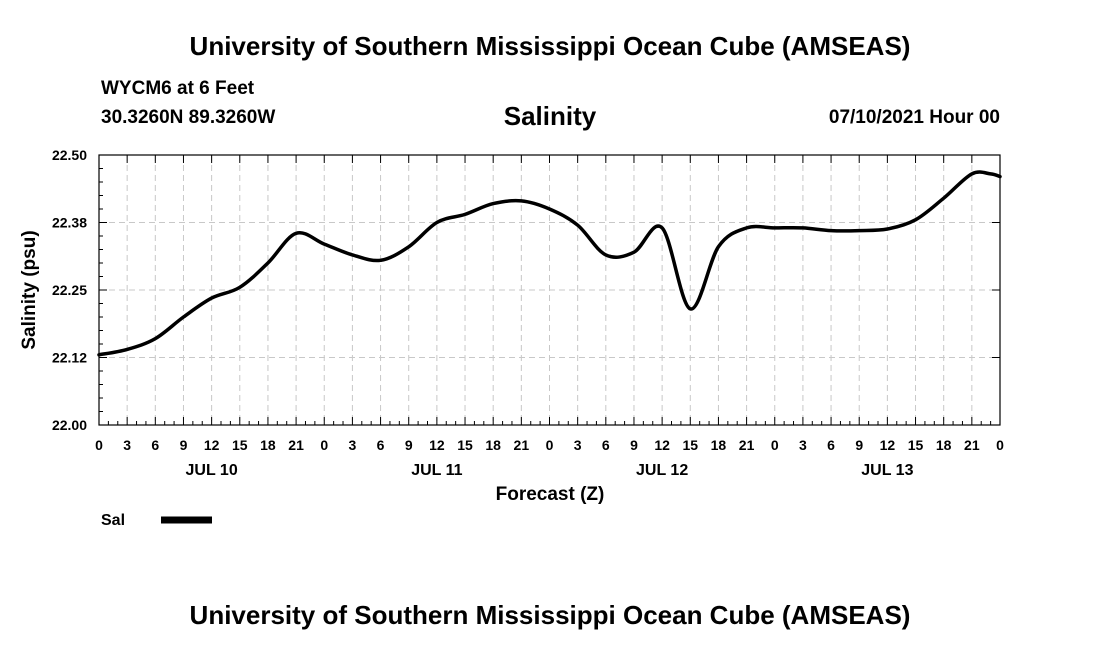 The width and height of the screenshot is (1100, 650). I want to click on x-axis-title: Forecast (Z), so click(550, 494).